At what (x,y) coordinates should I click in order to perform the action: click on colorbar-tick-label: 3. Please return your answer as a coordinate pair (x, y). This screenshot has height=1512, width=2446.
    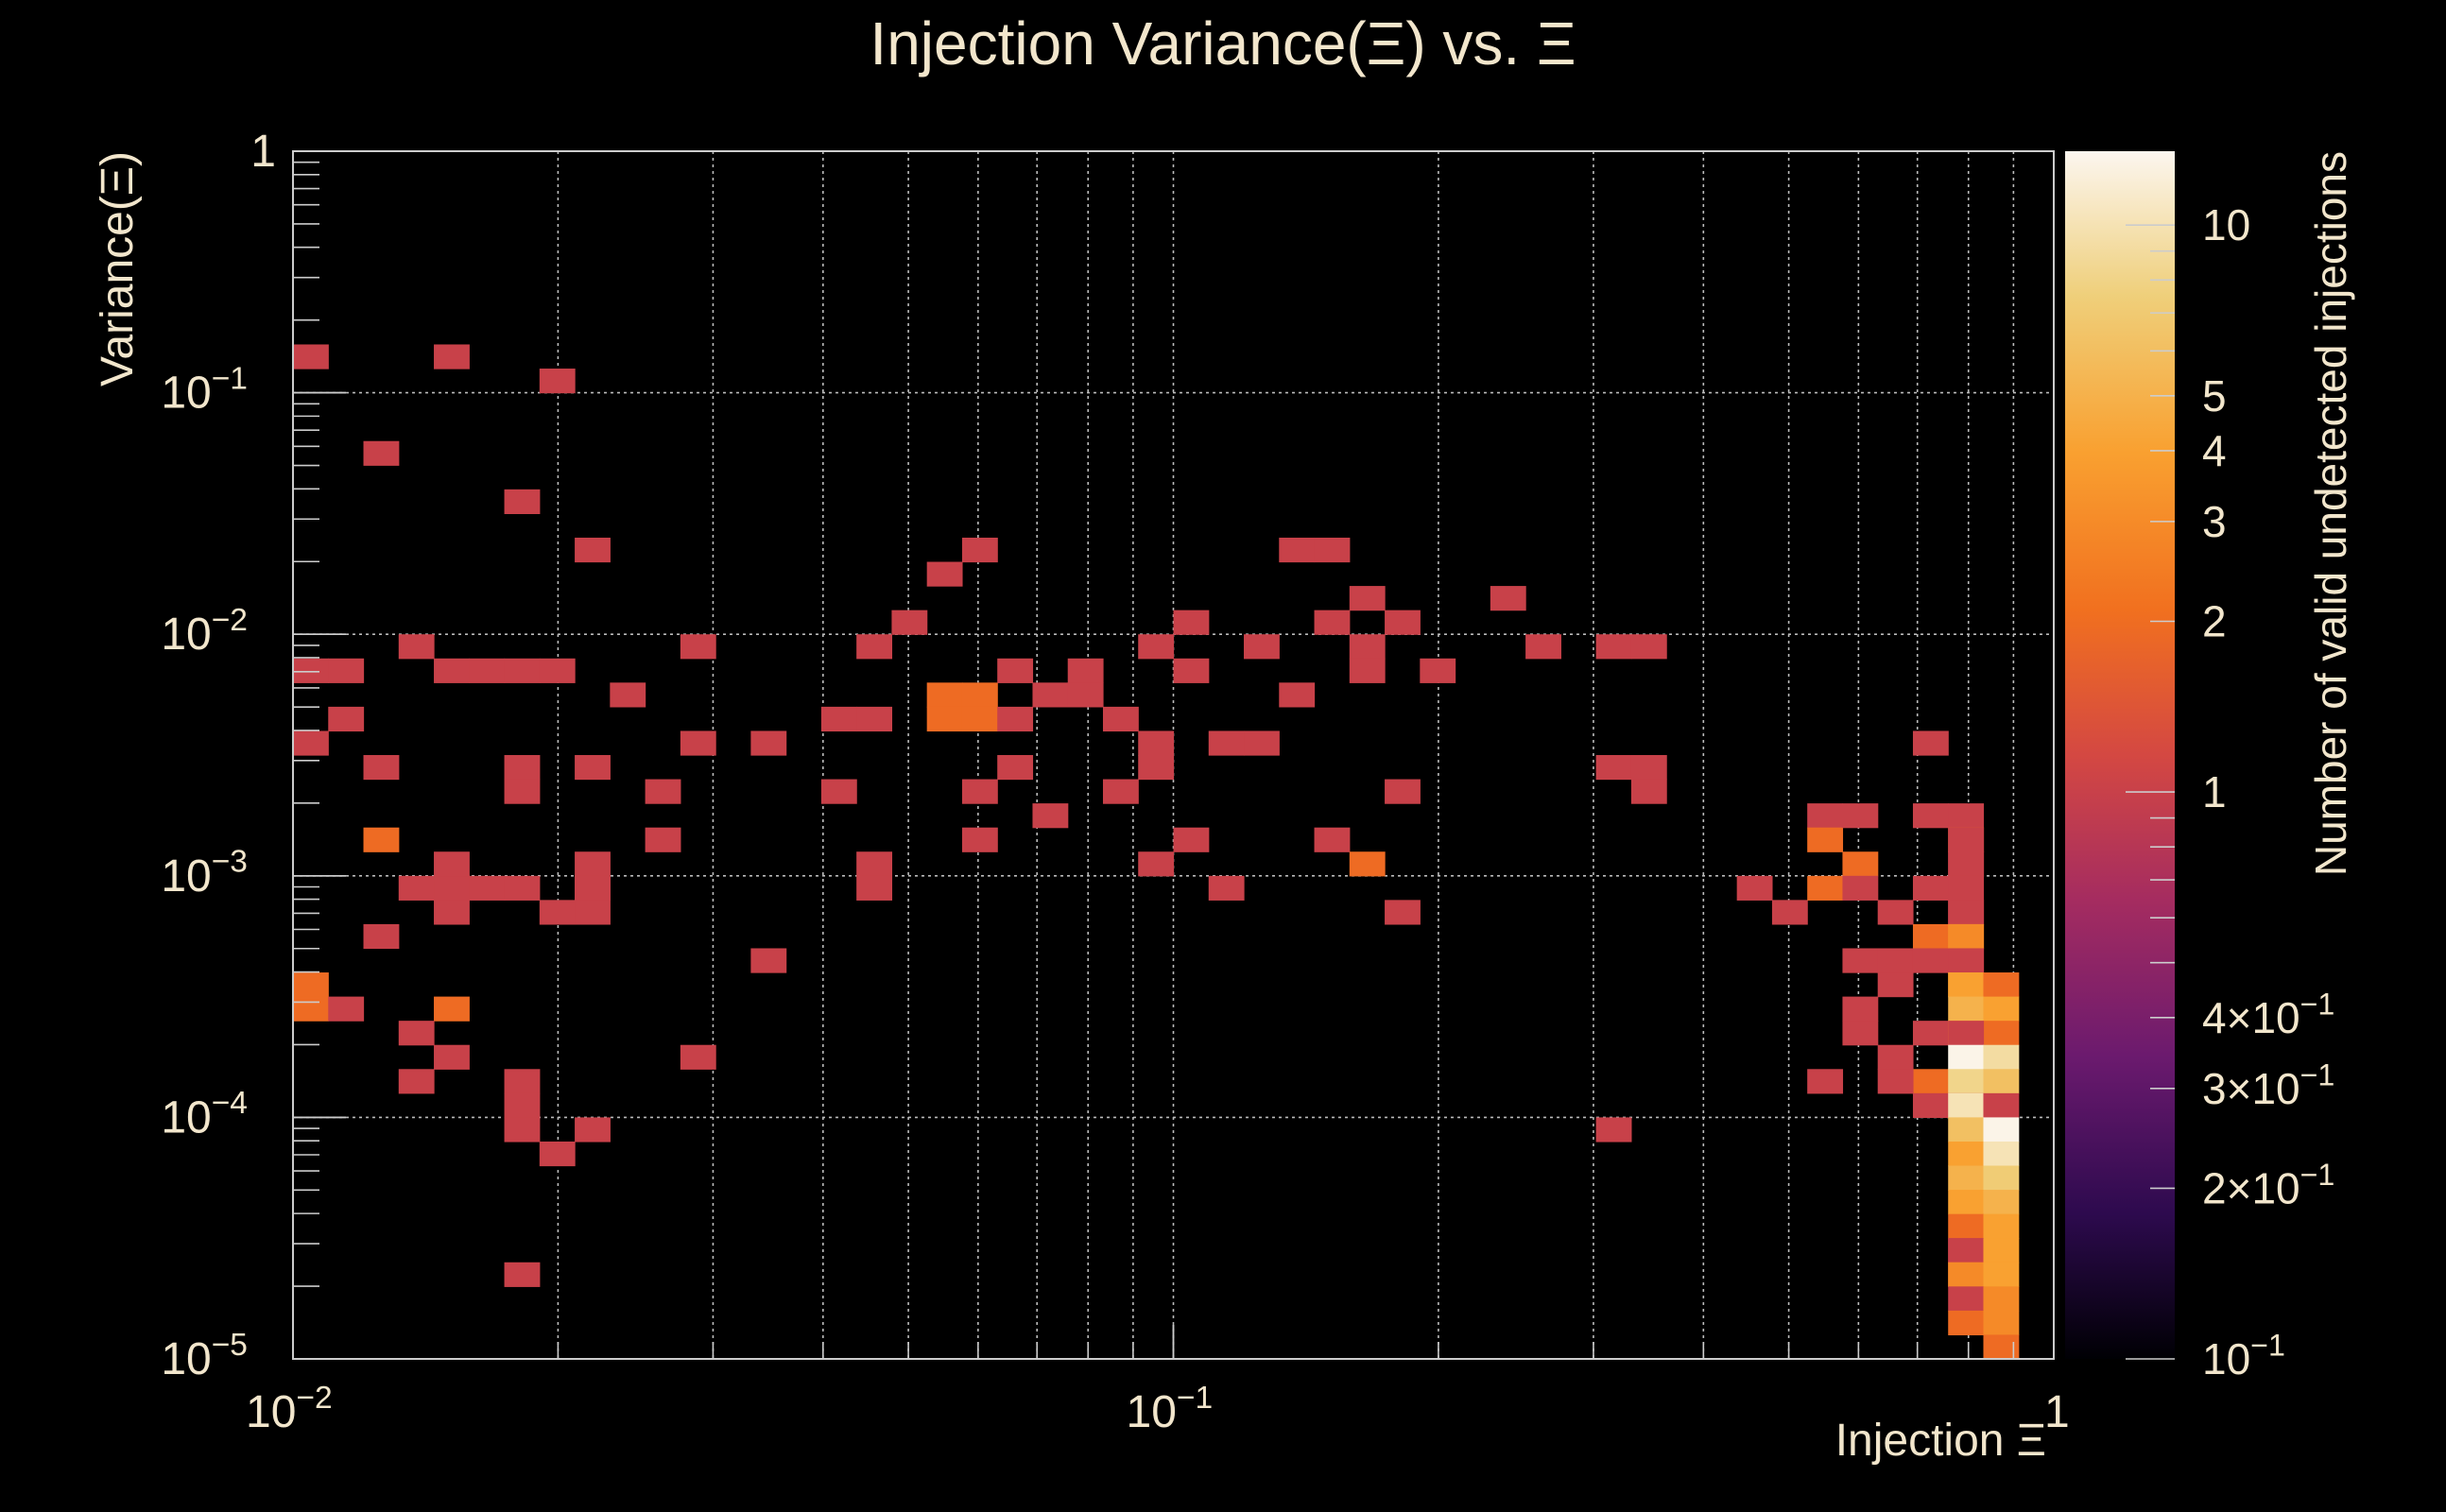
    Looking at the image, I should click on (2214, 521).